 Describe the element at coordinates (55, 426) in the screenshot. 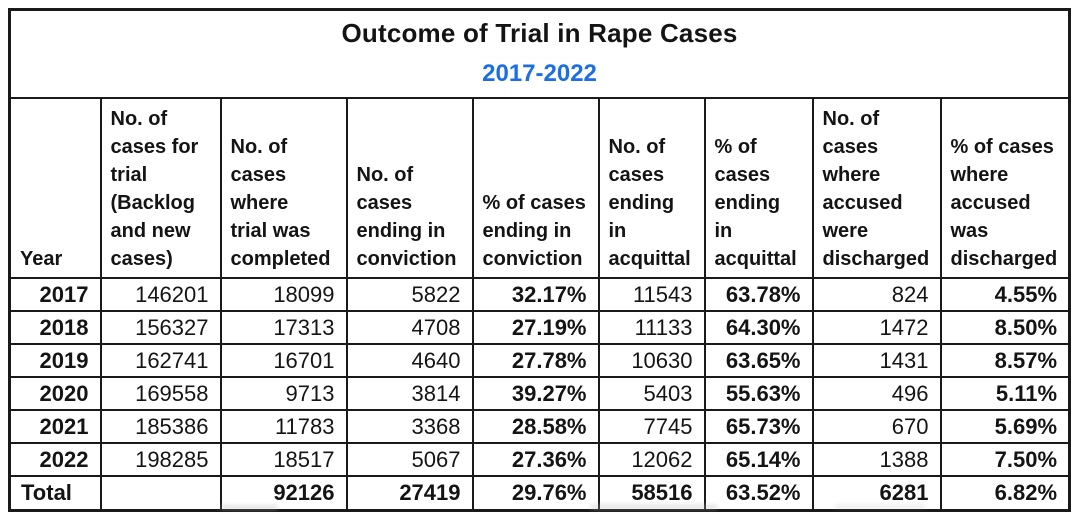

I see `year-cell: 2021` at that location.